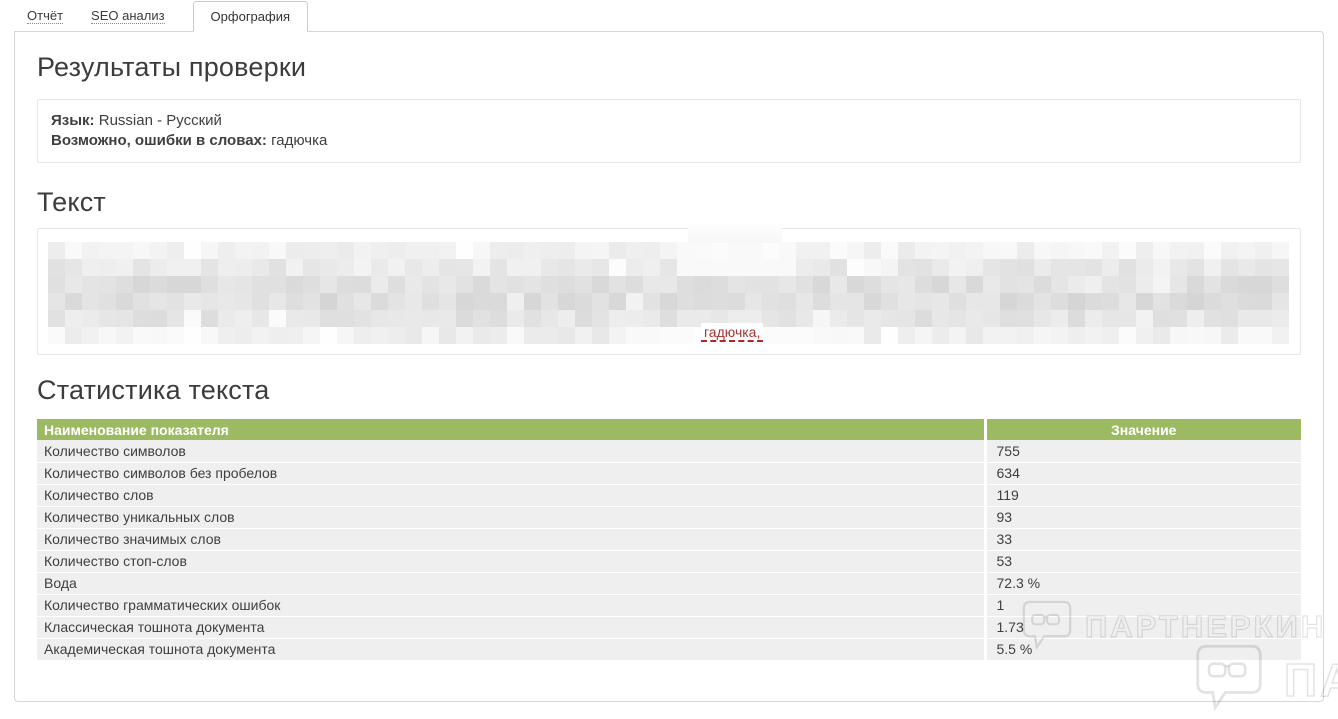  I want to click on metric-value: 634, so click(1143, 473).